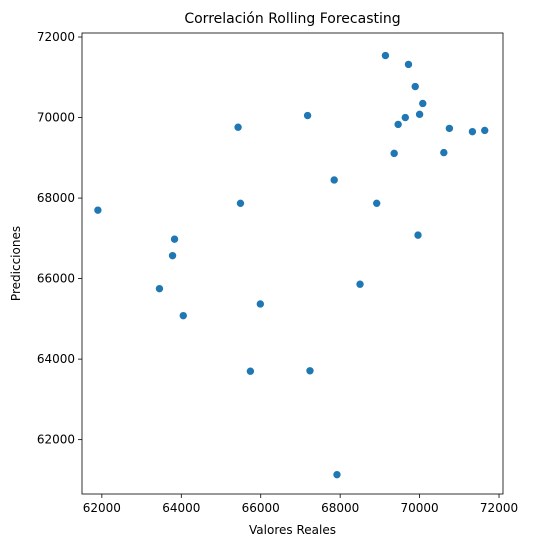 This screenshot has height=548, width=533. I want to click on y-tick-label: 70000, so click(56, 118).